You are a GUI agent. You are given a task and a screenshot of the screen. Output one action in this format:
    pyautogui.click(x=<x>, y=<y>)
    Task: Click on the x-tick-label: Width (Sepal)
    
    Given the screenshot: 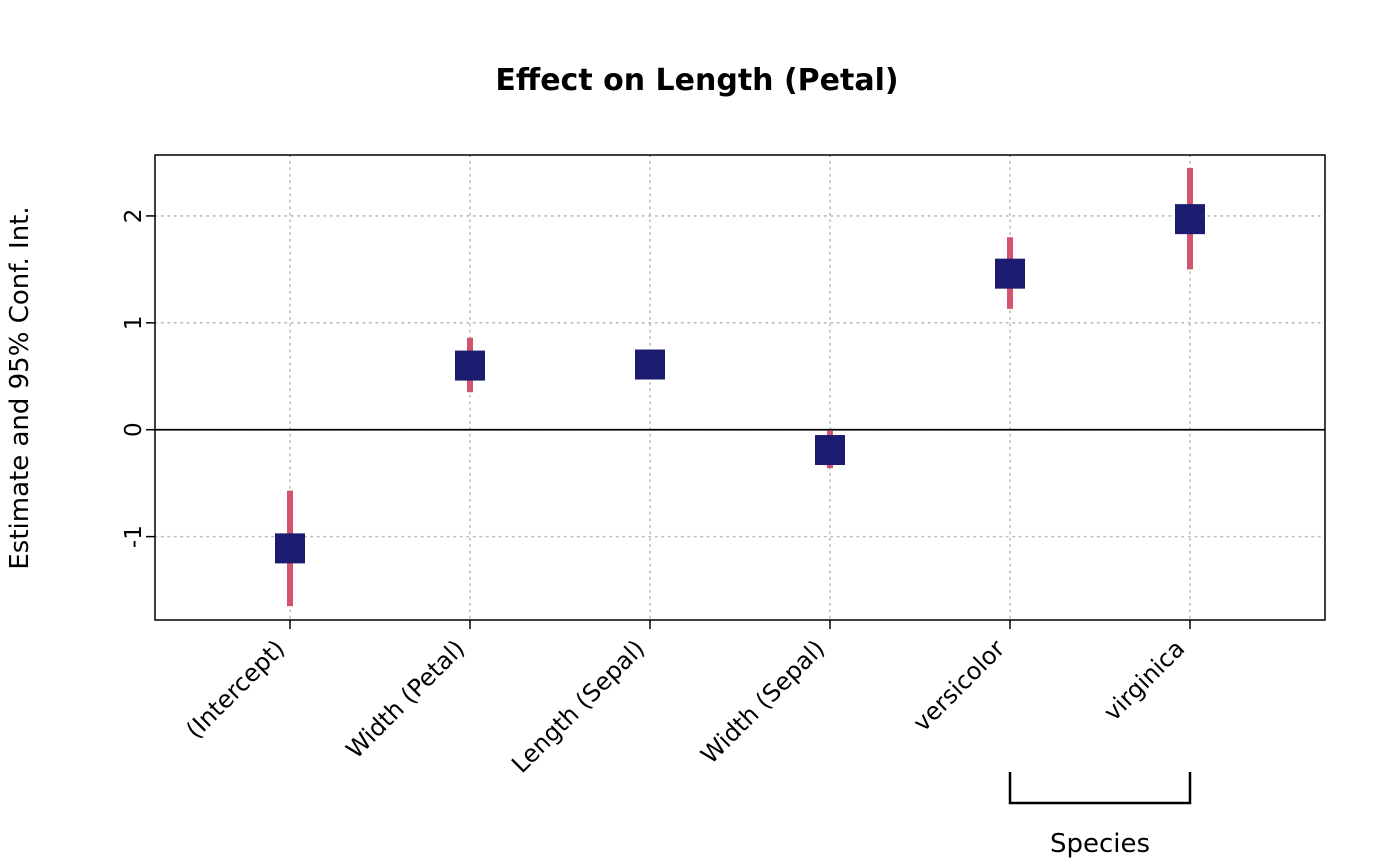 What is the action you would take?
    pyautogui.click(x=762, y=701)
    